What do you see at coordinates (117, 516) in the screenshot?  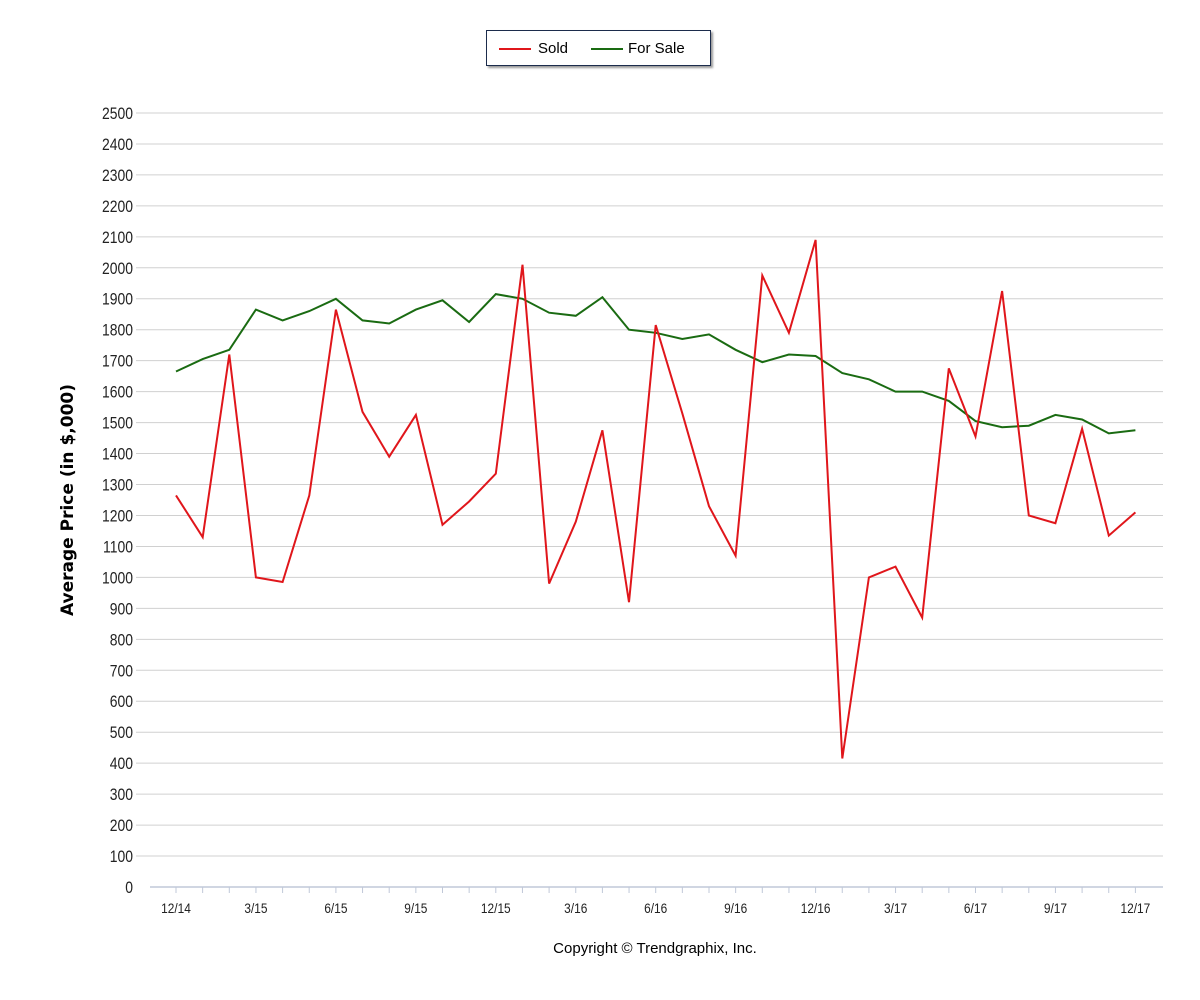 I see `y-tick-label: 1200` at bounding box center [117, 516].